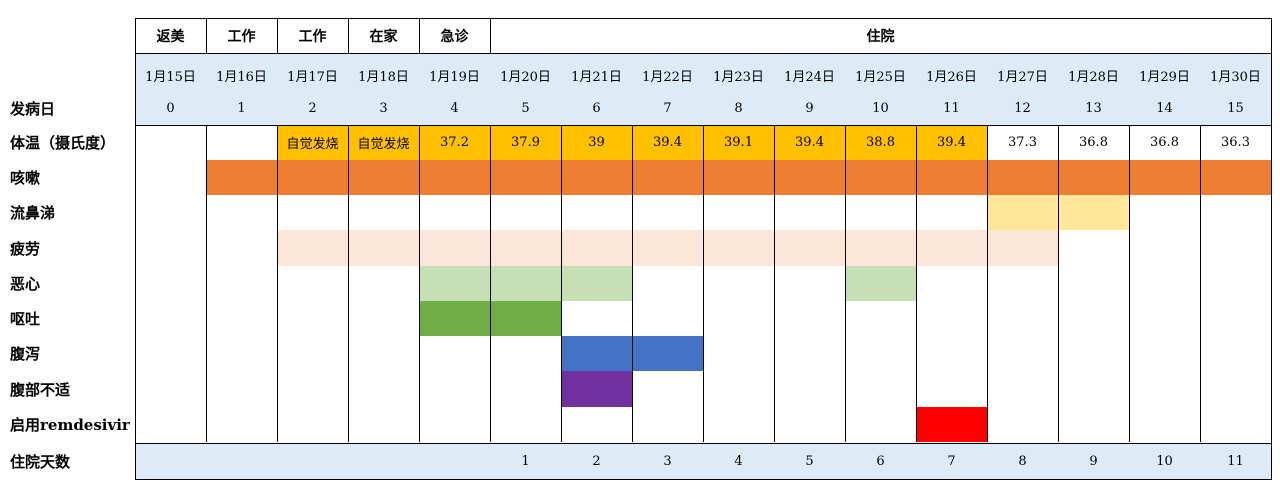  What do you see at coordinates (880, 108) in the screenshot?
I see `illness-day-number: 10` at bounding box center [880, 108].